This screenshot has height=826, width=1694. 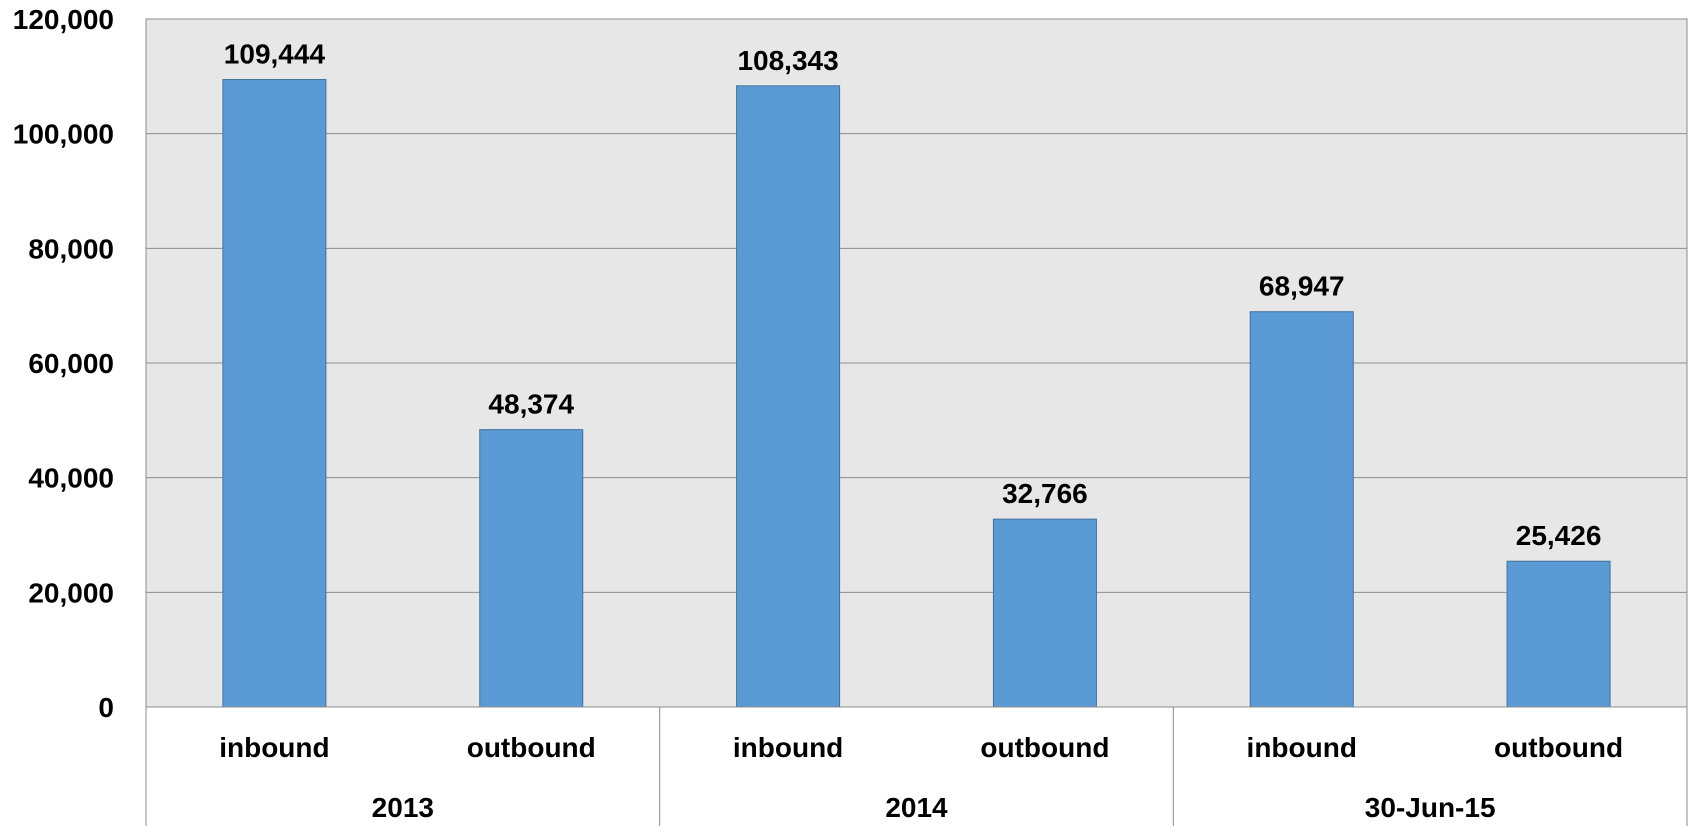 What do you see at coordinates (63, 19) in the screenshot?
I see `y-tick-label: 120,000` at bounding box center [63, 19].